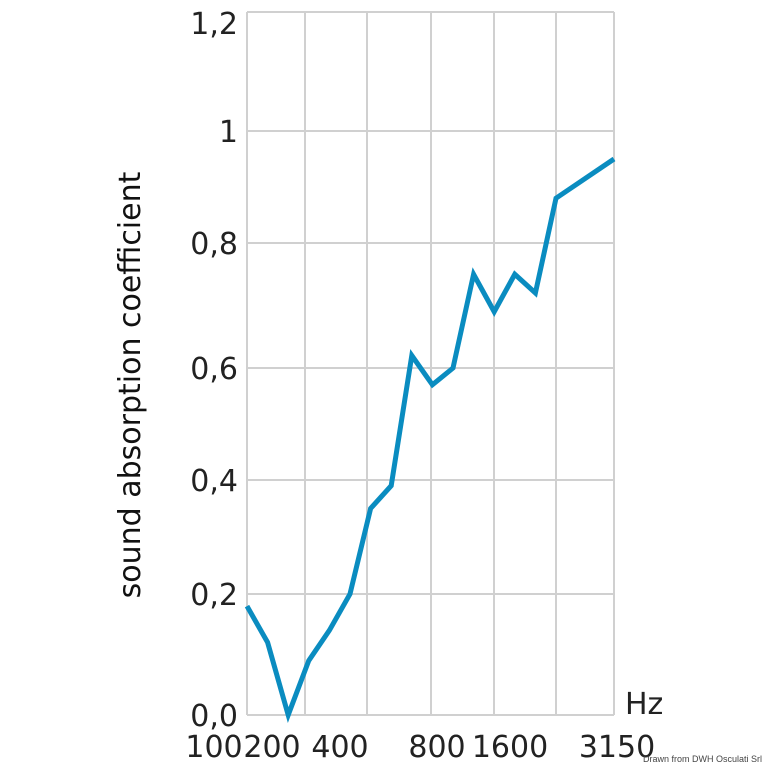  I want to click on x-tick-label: 200, so click(271, 747).